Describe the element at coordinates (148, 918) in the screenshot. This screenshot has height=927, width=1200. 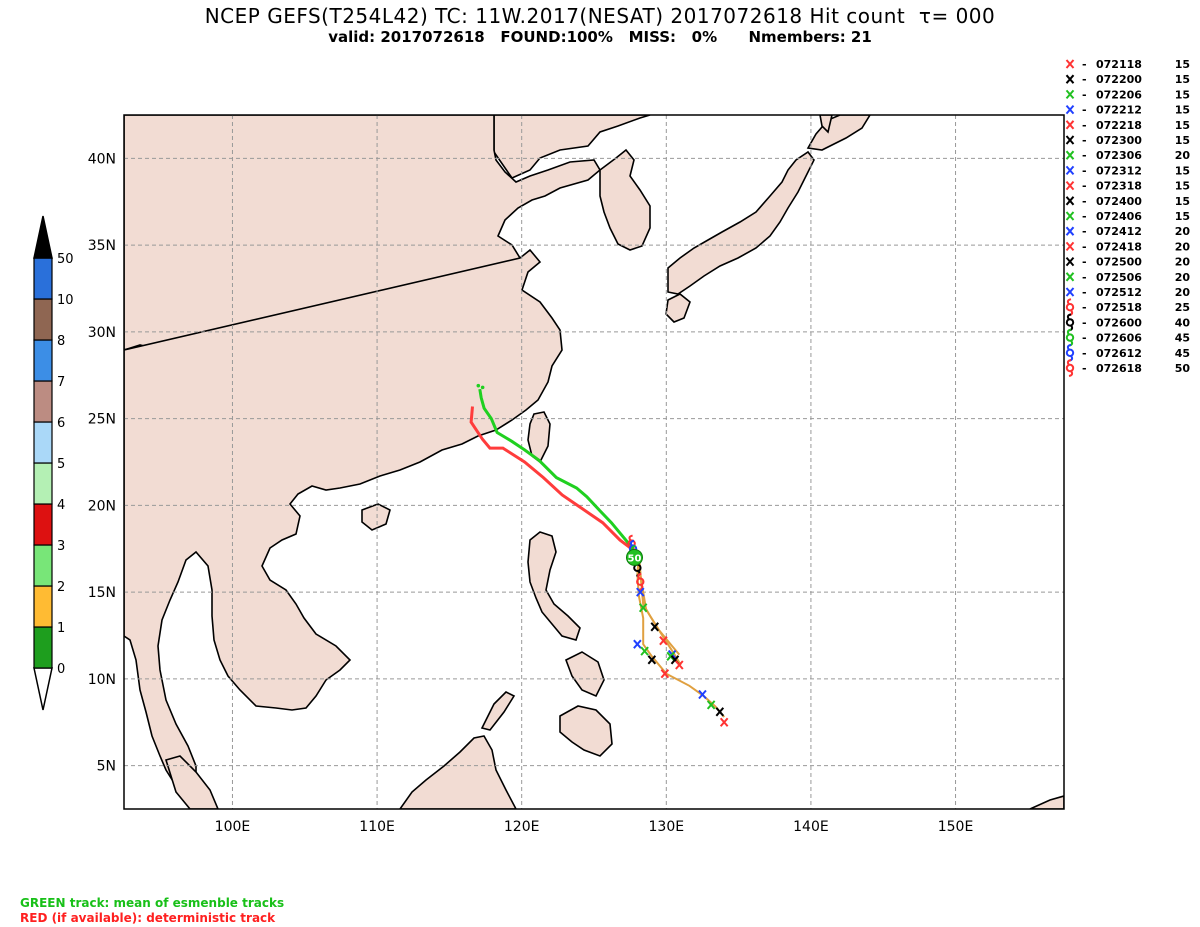
I see `deterministic-track-note: RED (if available): deterministic track` at that location.